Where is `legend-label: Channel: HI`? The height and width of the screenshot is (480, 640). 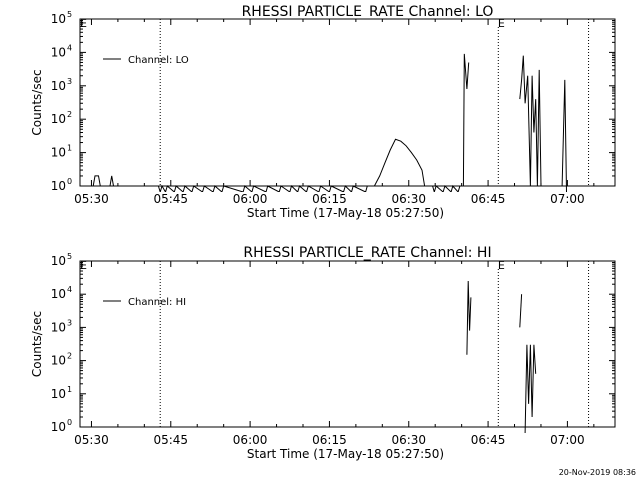
legend-label: Channel: HI is located at coordinates (157, 302).